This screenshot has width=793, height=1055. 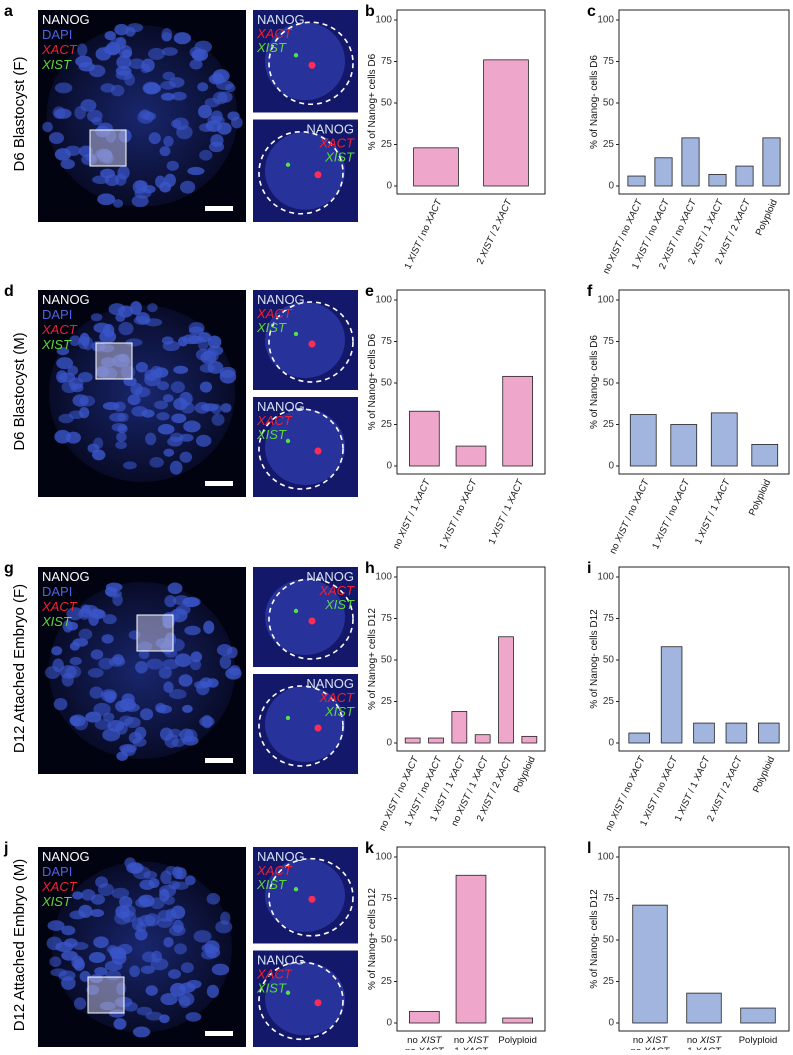 What do you see at coordinates (19, 391) in the screenshot?
I see `row-label: D6 Blastocyst (M)` at bounding box center [19, 391].